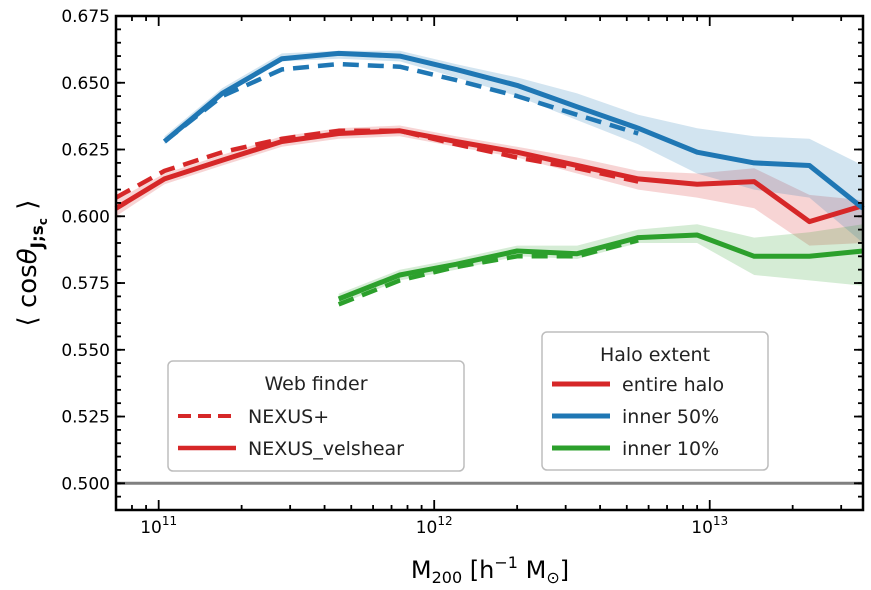 This screenshot has width=871, height=590. Describe the element at coordinates (488, 272) in the screenshot. I see `line-inner-10-nexus` at that location.